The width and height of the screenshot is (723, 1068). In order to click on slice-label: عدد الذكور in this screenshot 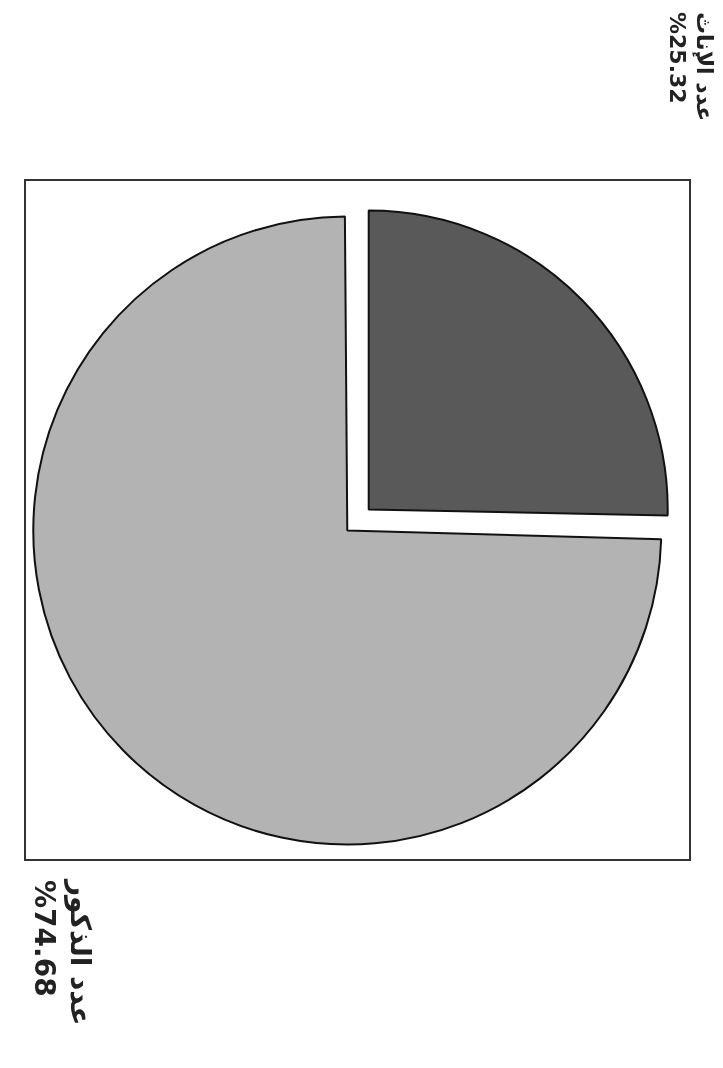, I will do `click(80, 952)`.